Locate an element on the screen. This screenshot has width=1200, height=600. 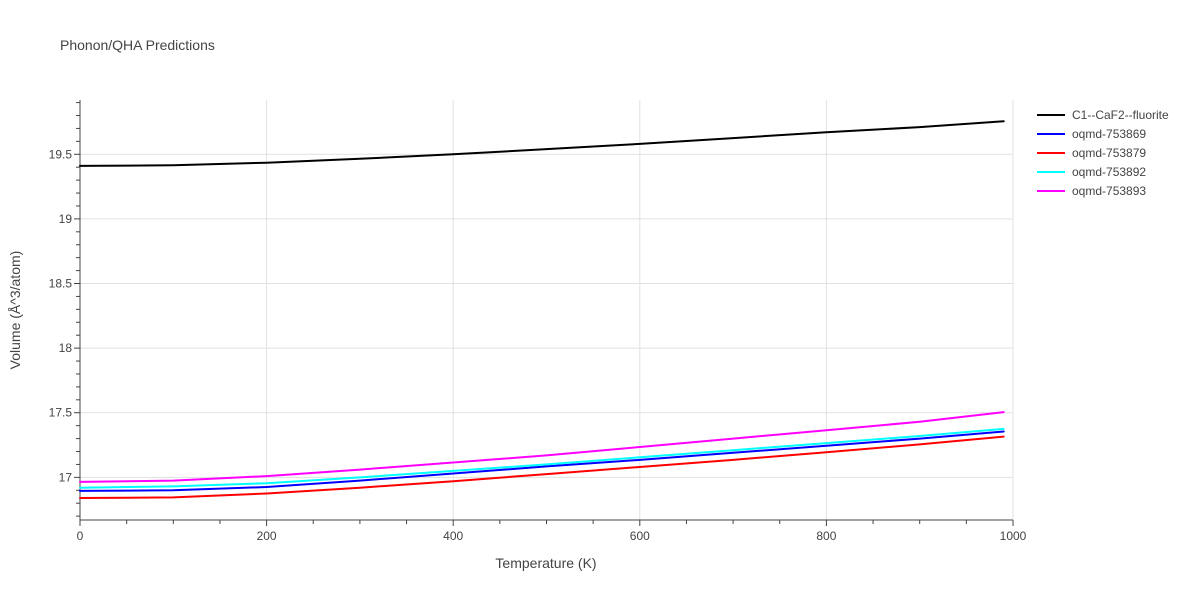
legend-item-C1--CaF2--fluorite: C1--CaF2--fluorite is located at coordinates (1103, 115).